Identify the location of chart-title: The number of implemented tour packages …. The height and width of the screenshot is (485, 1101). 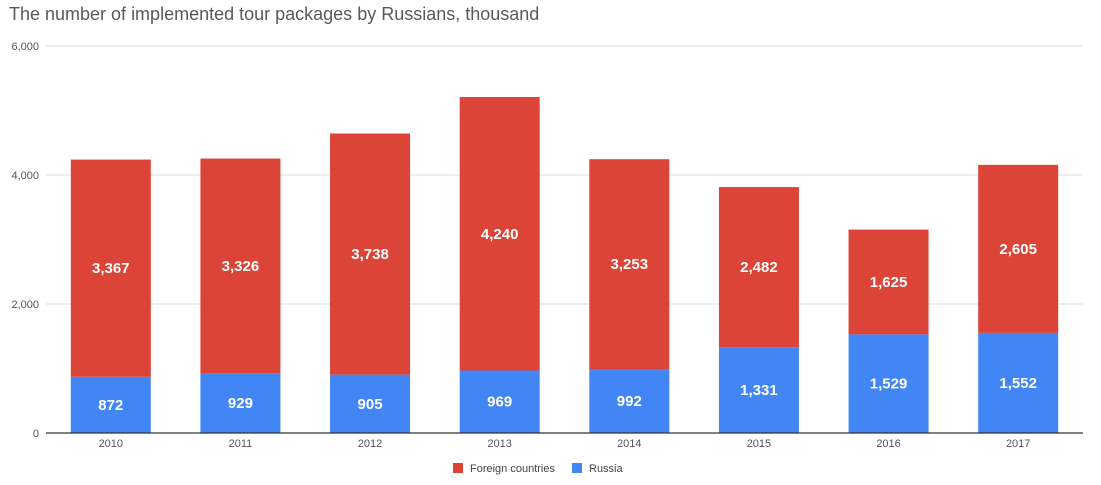
(274, 14).